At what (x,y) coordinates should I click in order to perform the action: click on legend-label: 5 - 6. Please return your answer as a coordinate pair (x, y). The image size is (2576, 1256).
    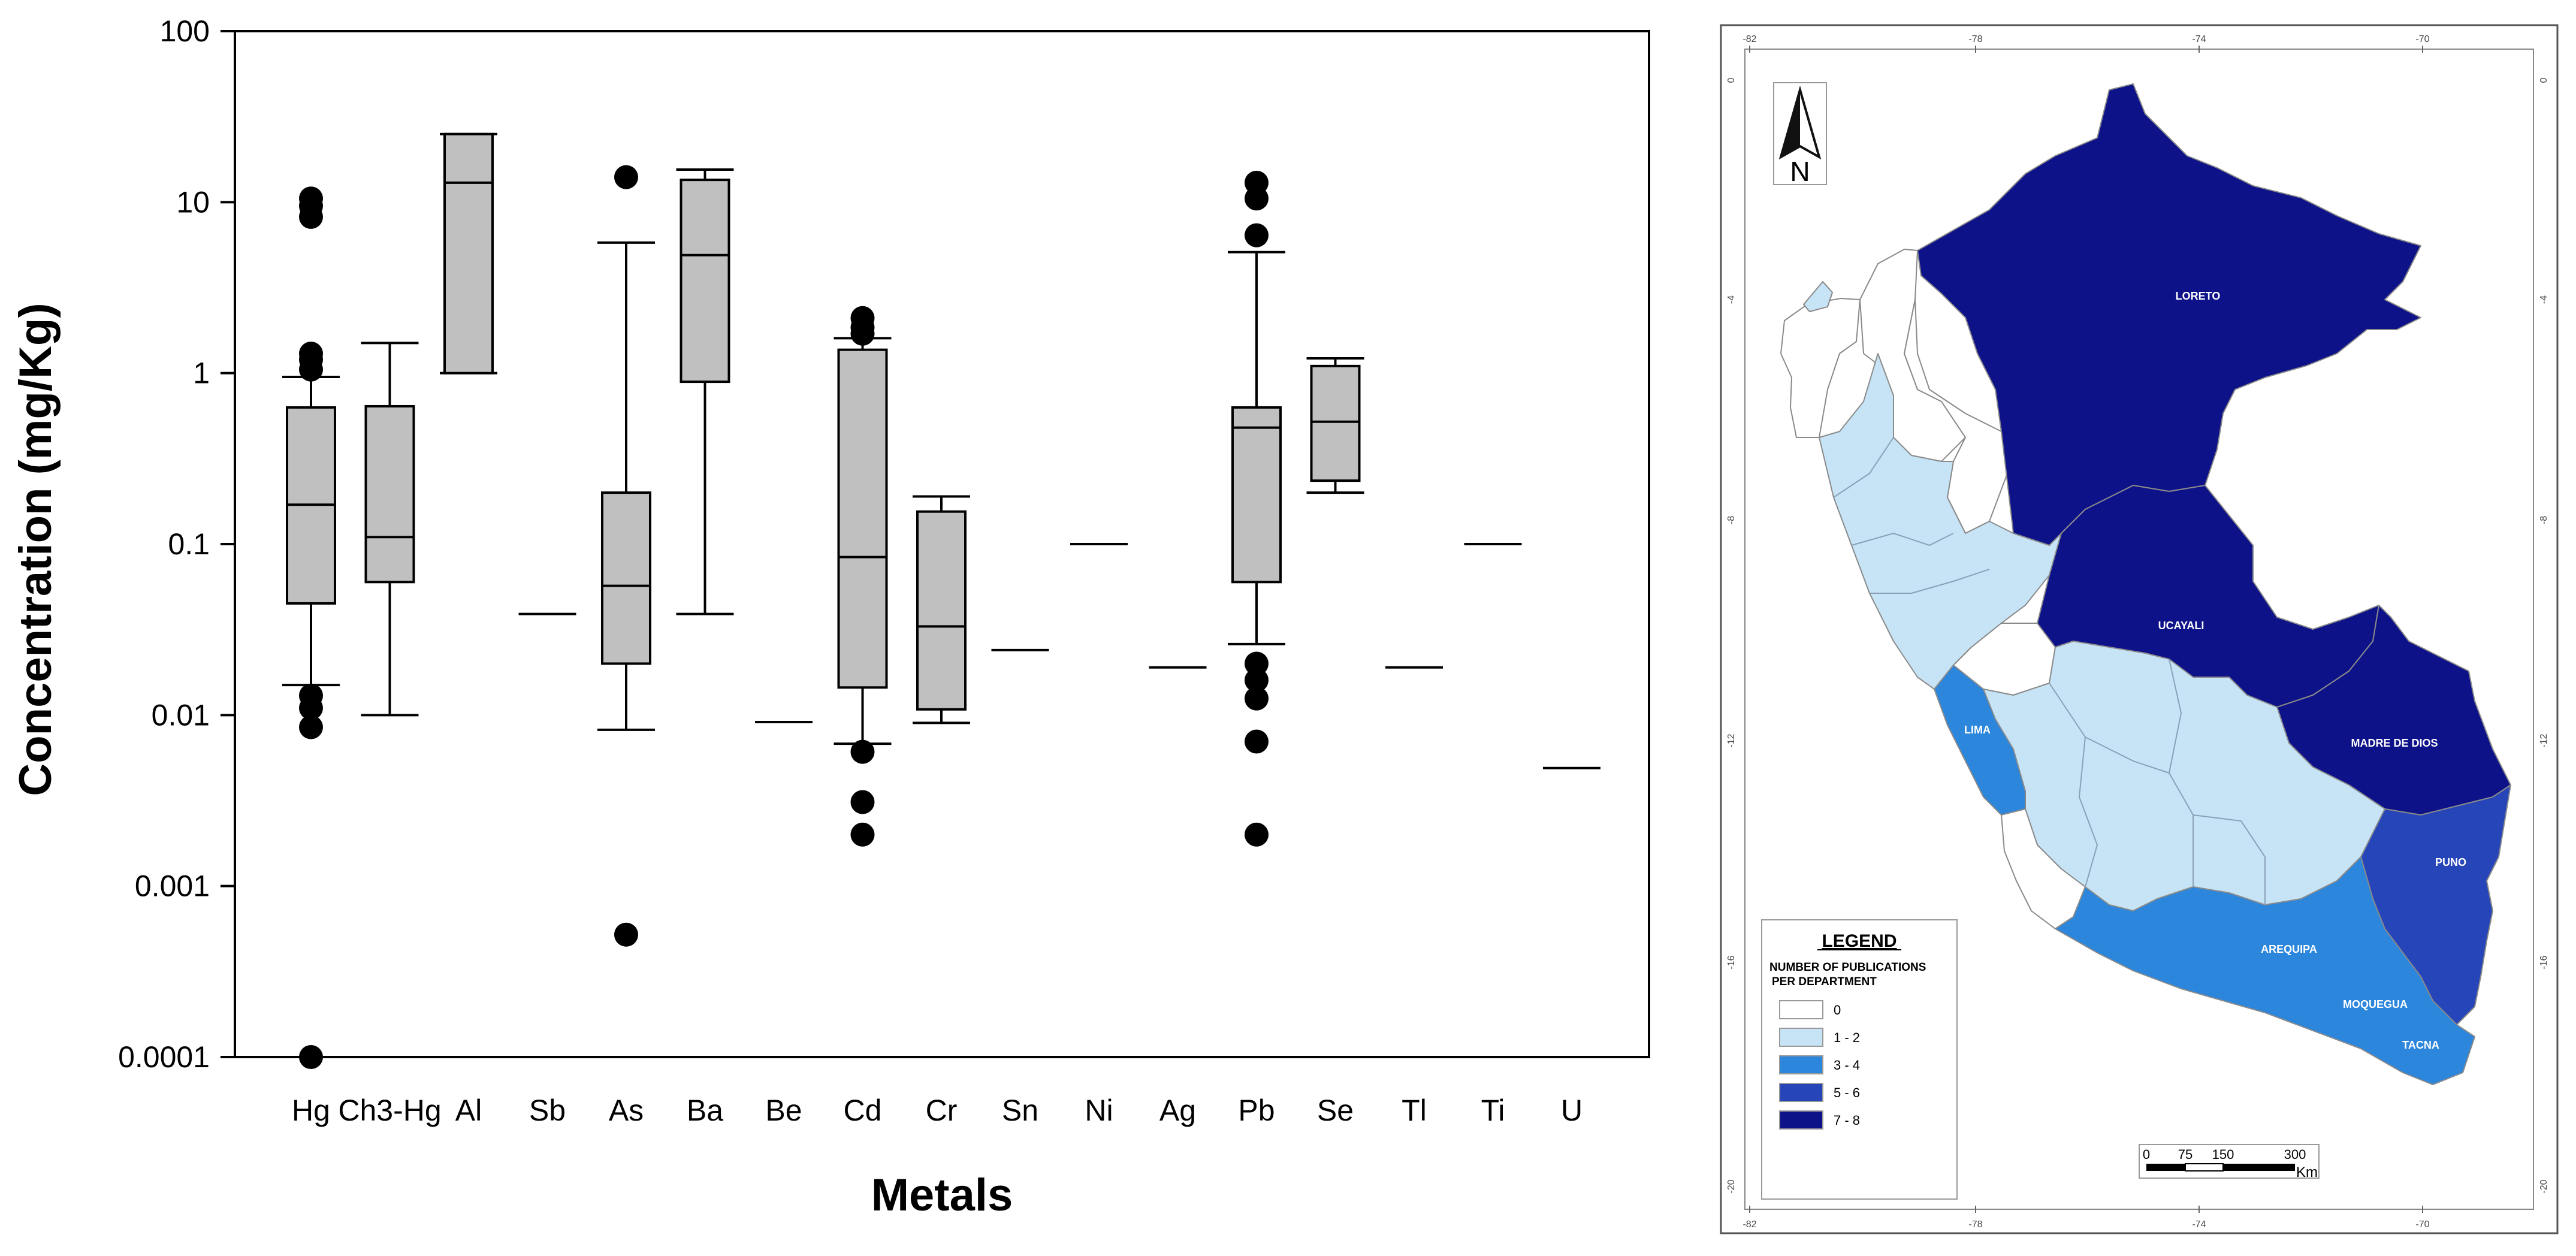
    Looking at the image, I should click on (1847, 1093).